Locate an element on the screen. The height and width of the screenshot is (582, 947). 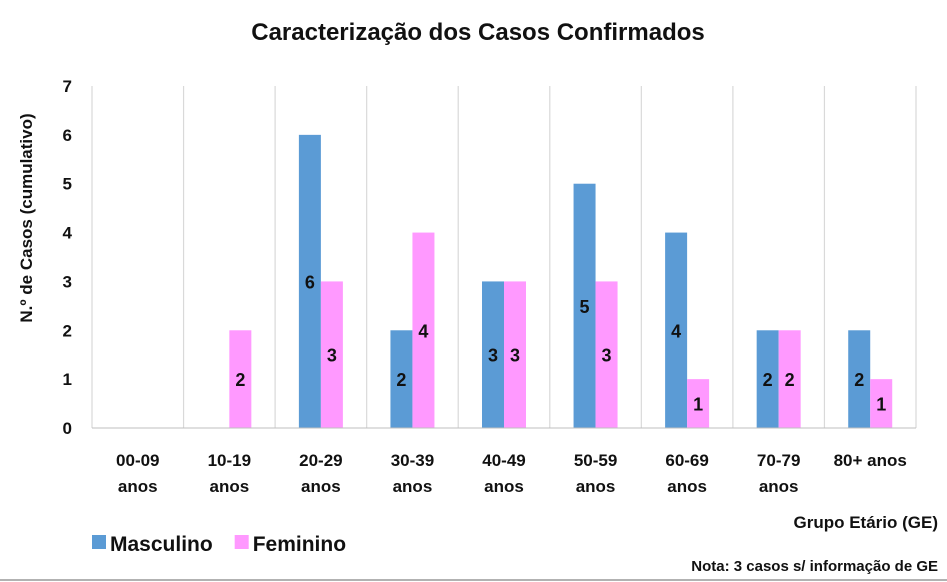
x-tick-label: 70-79 anos is located at coordinates (778, 473).